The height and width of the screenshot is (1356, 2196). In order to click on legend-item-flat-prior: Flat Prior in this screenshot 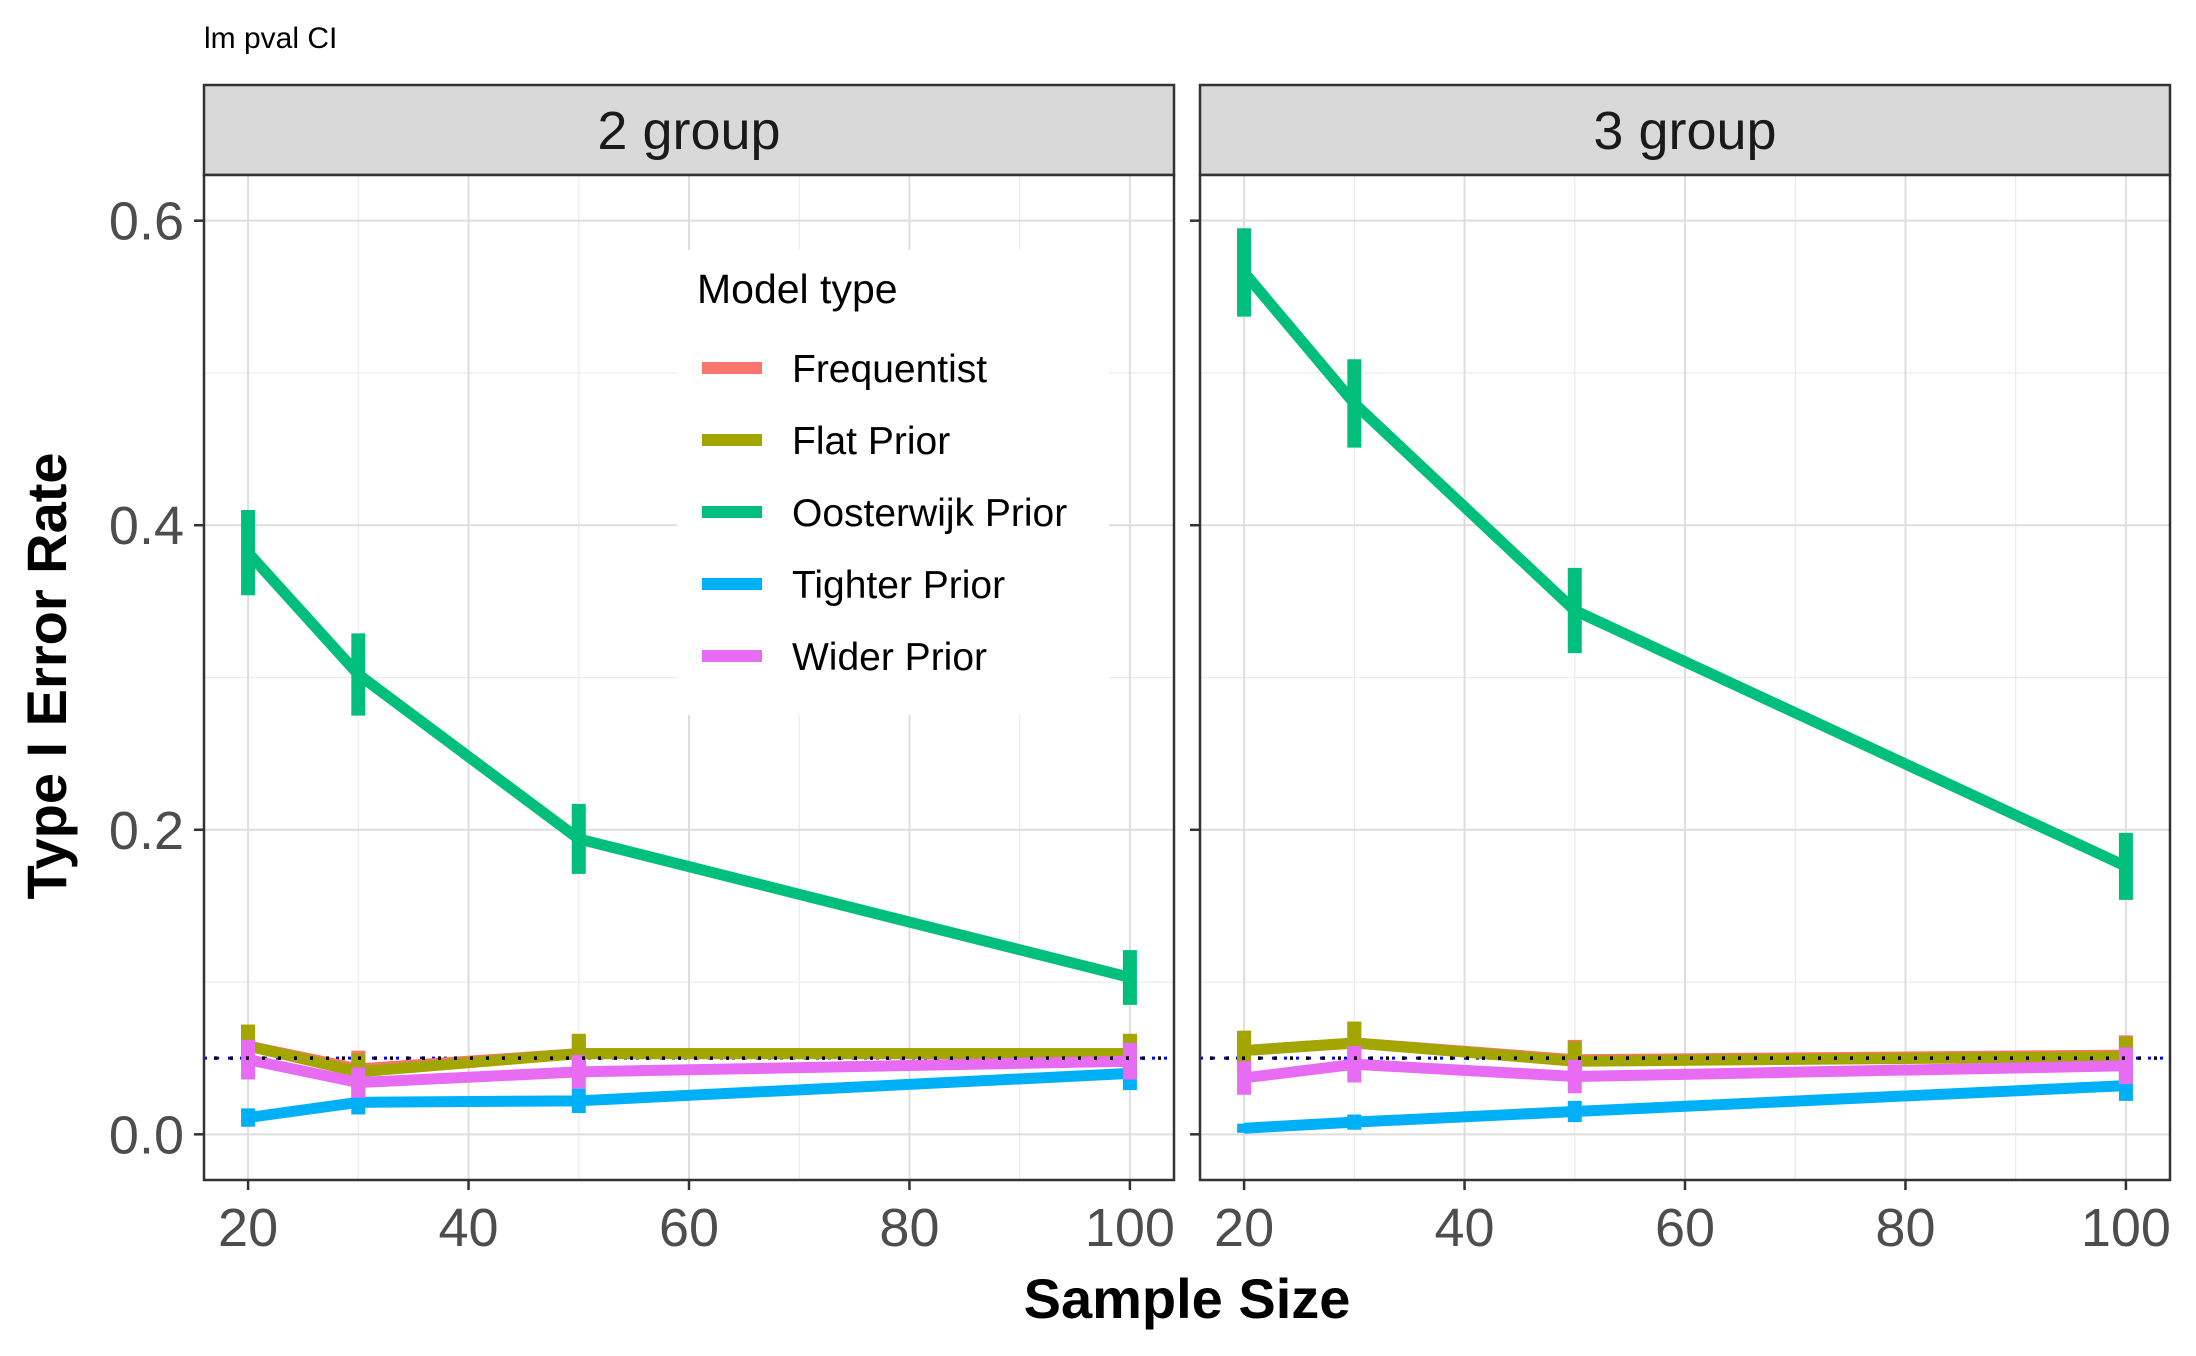, I will do `click(826, 441)`.